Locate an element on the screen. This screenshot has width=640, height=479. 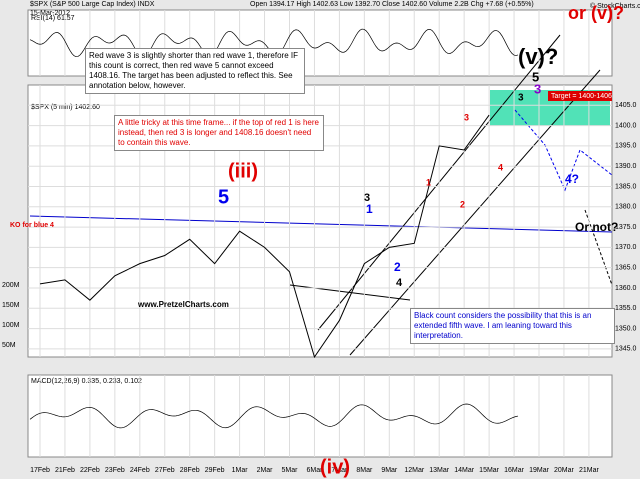
target-label-bg is located at coordinates (580, 96).